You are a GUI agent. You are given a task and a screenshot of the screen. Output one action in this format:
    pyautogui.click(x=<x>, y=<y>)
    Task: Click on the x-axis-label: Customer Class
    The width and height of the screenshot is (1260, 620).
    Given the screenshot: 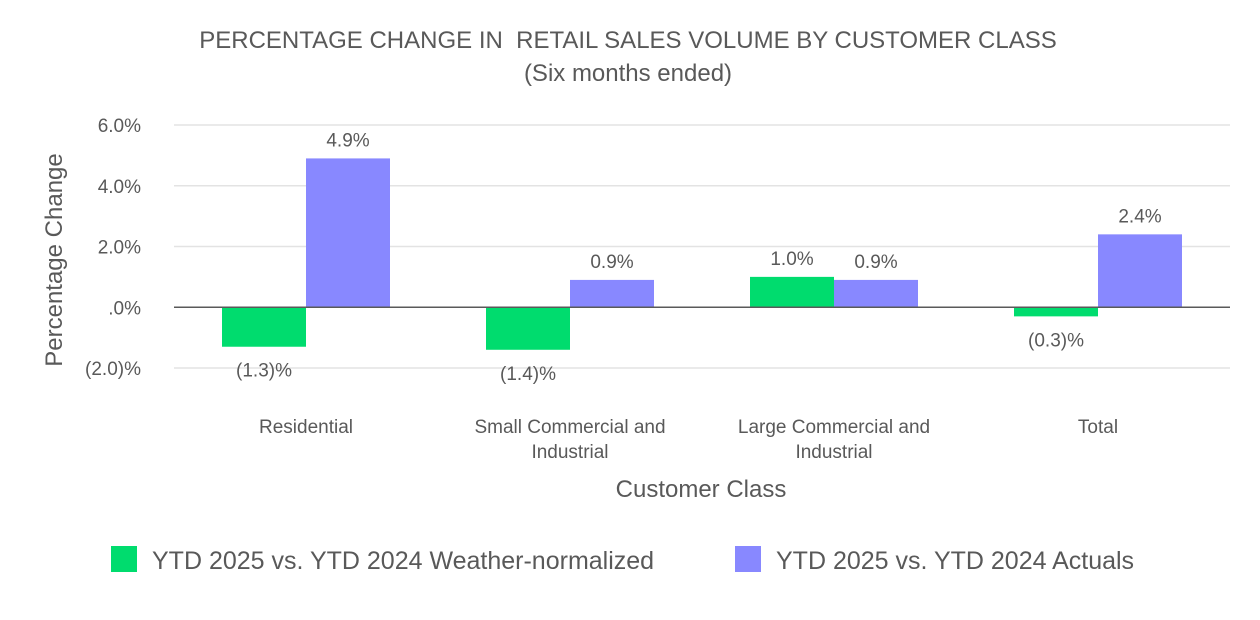 What is the action you would take?
    pyautogui.click(x=701, y=489)
    